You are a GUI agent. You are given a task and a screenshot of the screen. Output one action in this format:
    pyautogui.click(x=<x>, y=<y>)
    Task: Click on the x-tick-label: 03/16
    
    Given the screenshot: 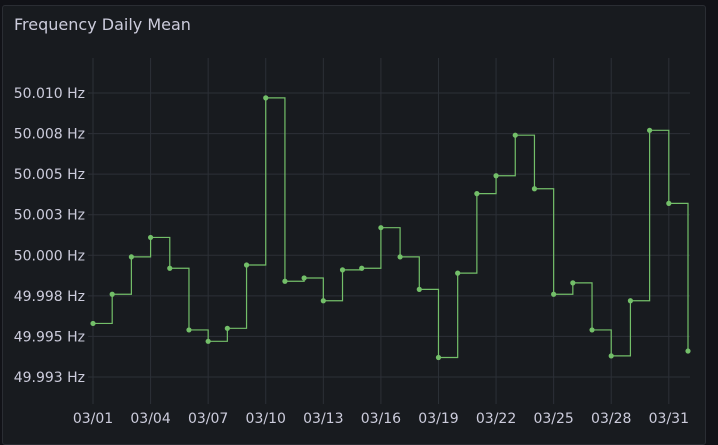 What is the action you would take?
    pyautogui.click(x=381, y=419)
    